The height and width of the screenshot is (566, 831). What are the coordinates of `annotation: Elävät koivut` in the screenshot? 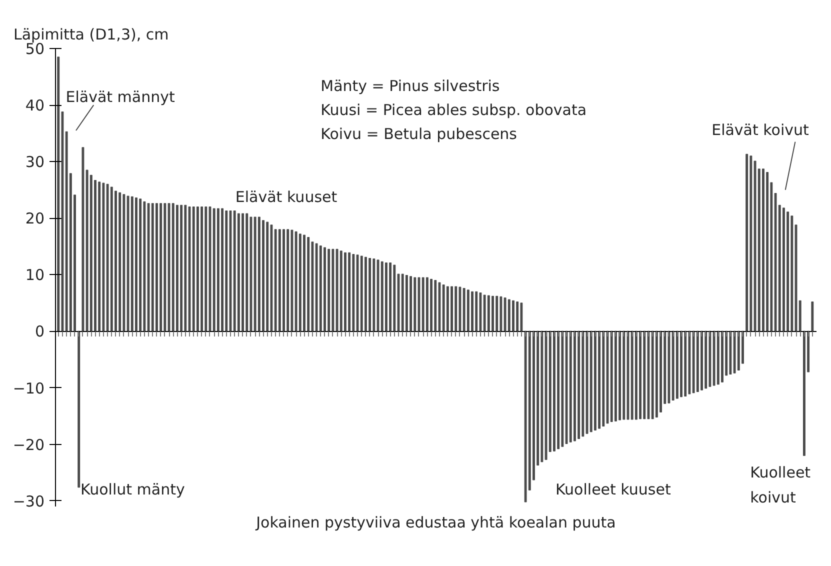 It's located at (761, 129).